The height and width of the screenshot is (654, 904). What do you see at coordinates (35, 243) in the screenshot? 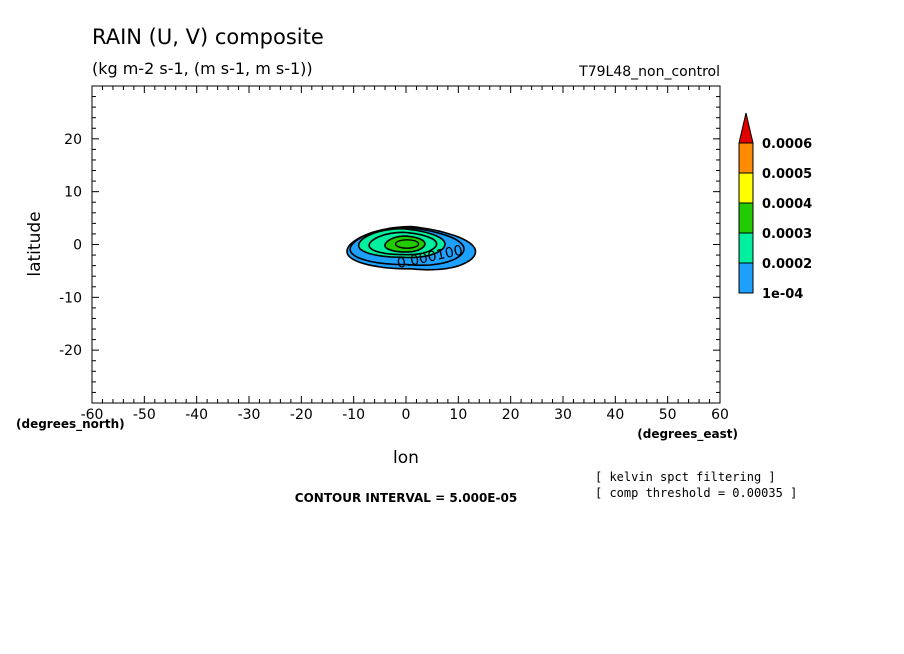
I see `y-axis-label: latitude` at bounding box center [35, 243].